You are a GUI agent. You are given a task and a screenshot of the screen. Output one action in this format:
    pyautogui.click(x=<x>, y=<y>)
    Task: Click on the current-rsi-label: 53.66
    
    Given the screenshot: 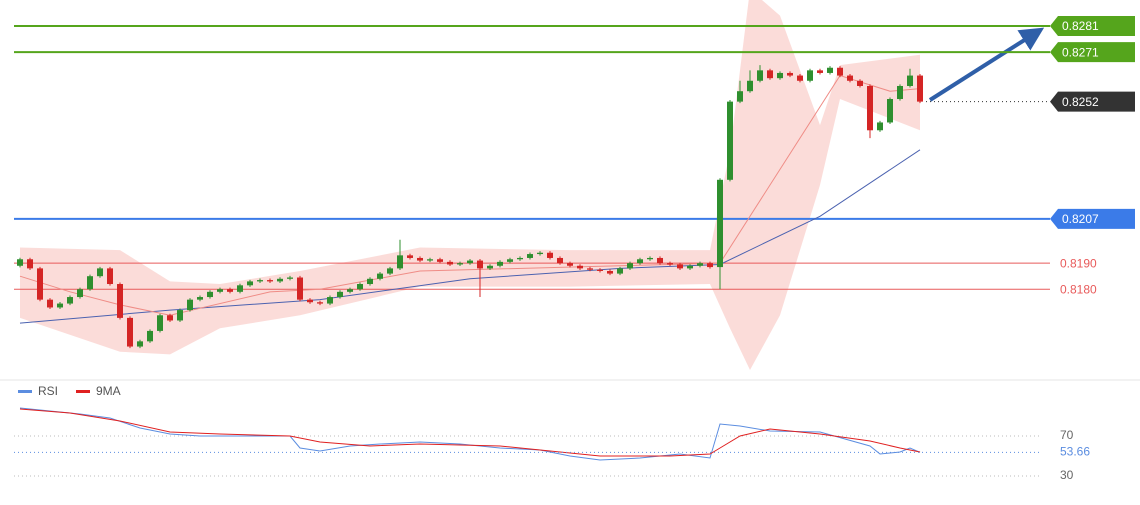 What is the action you would take?
    pyautogui.click(x=1075, y=452)
    